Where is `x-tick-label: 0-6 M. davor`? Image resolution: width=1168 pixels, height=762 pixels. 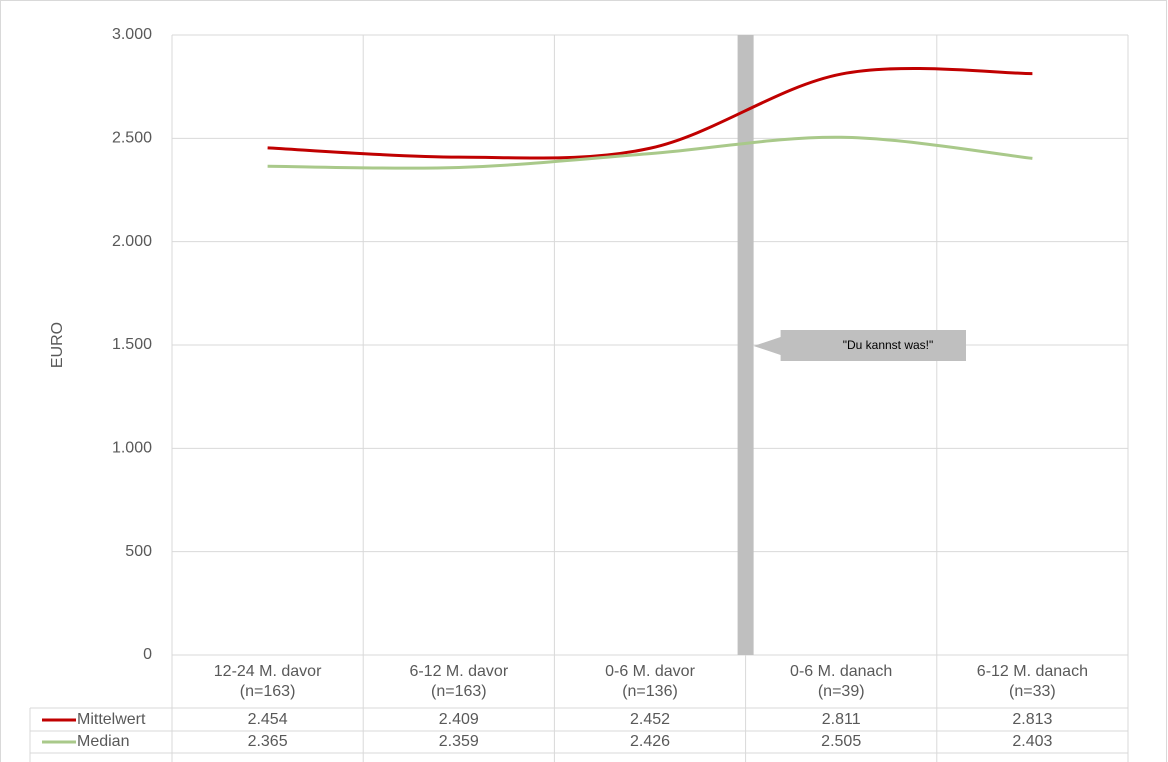
x-tick-label: 0-6 M. davor is located at coordinates (650, 671).